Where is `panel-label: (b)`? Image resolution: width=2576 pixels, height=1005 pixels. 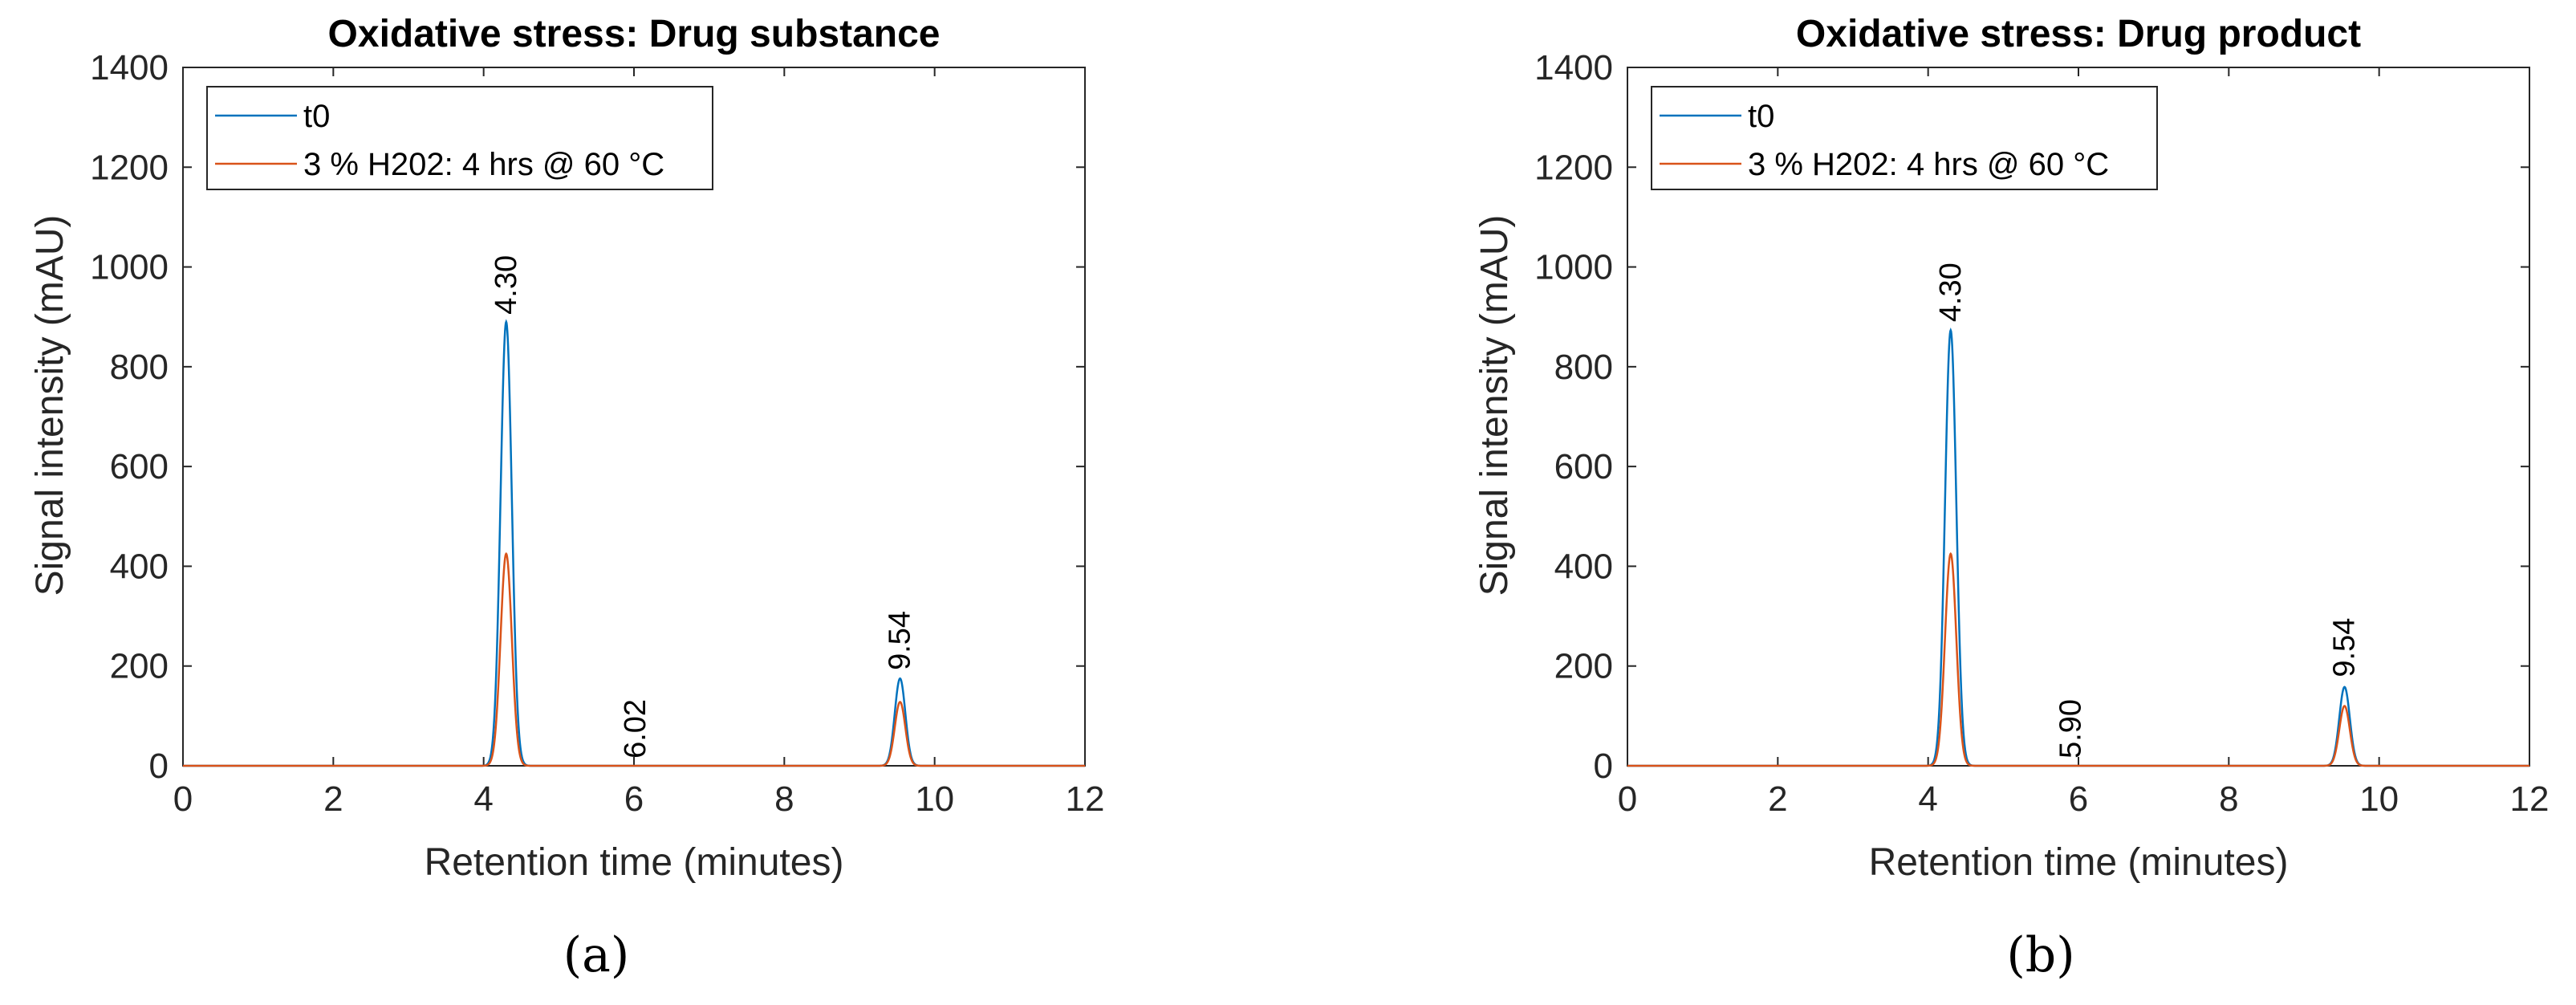
panel-label: (b) is located at coordinates (2040, 955).